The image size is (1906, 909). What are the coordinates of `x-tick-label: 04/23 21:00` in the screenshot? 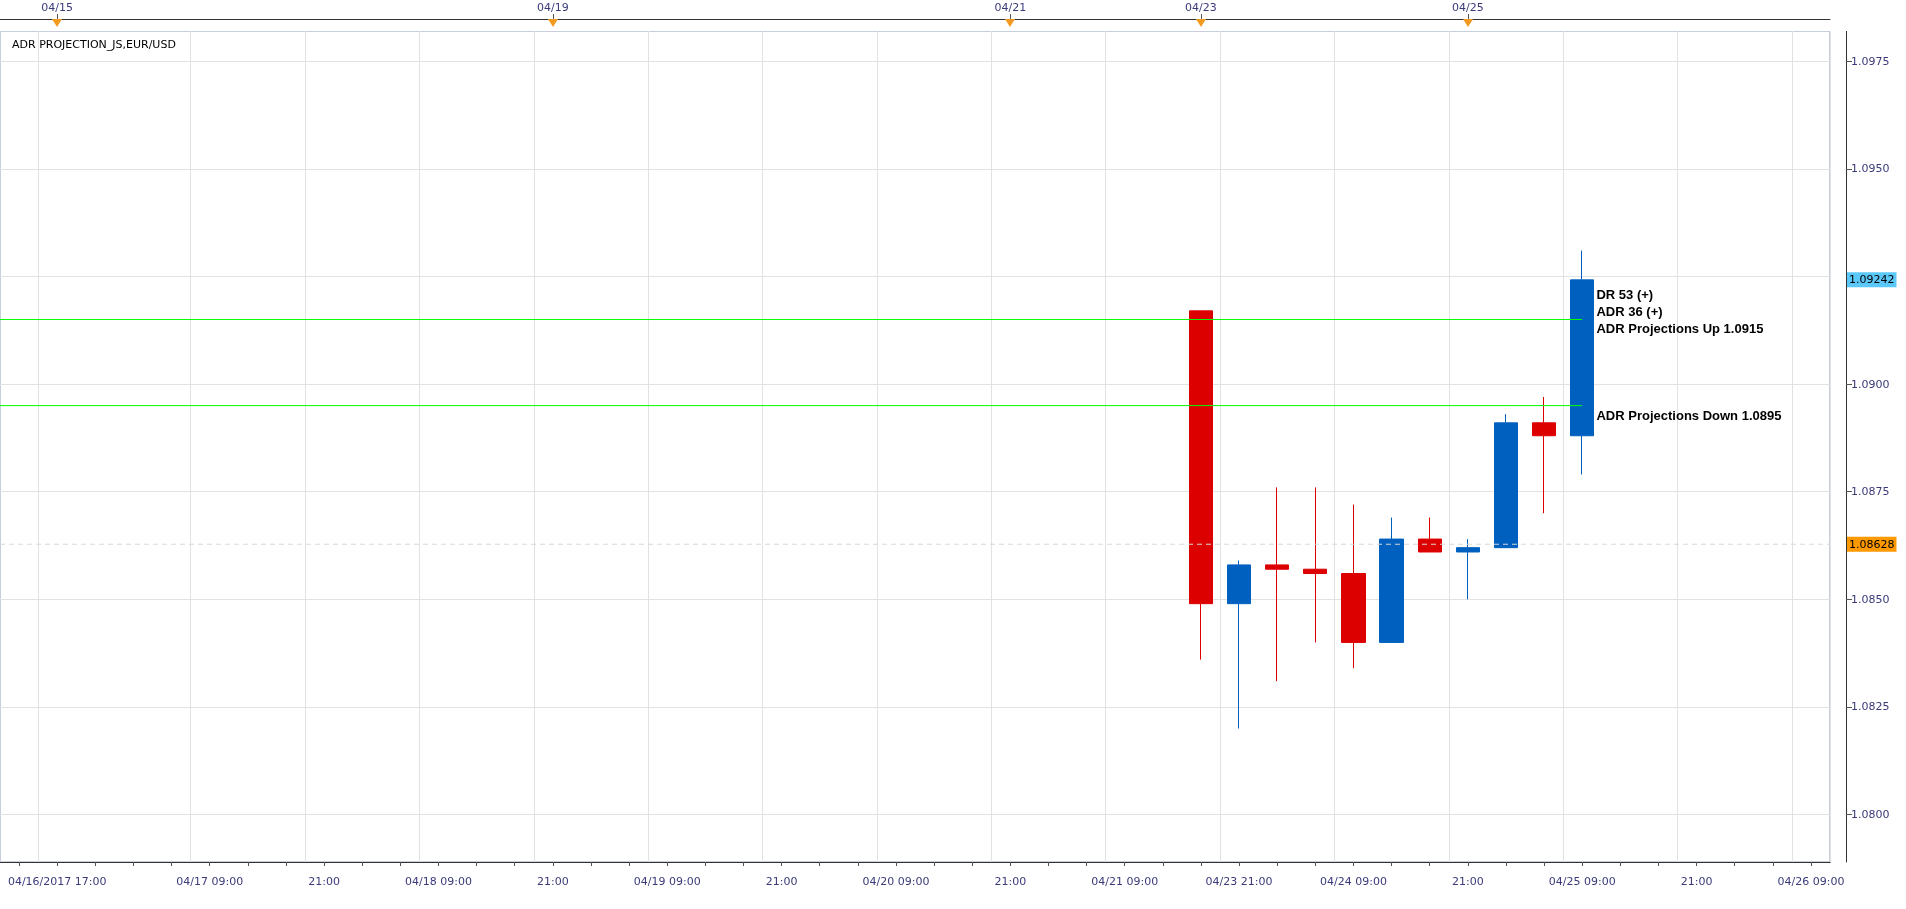 It's located at (1239, 881).